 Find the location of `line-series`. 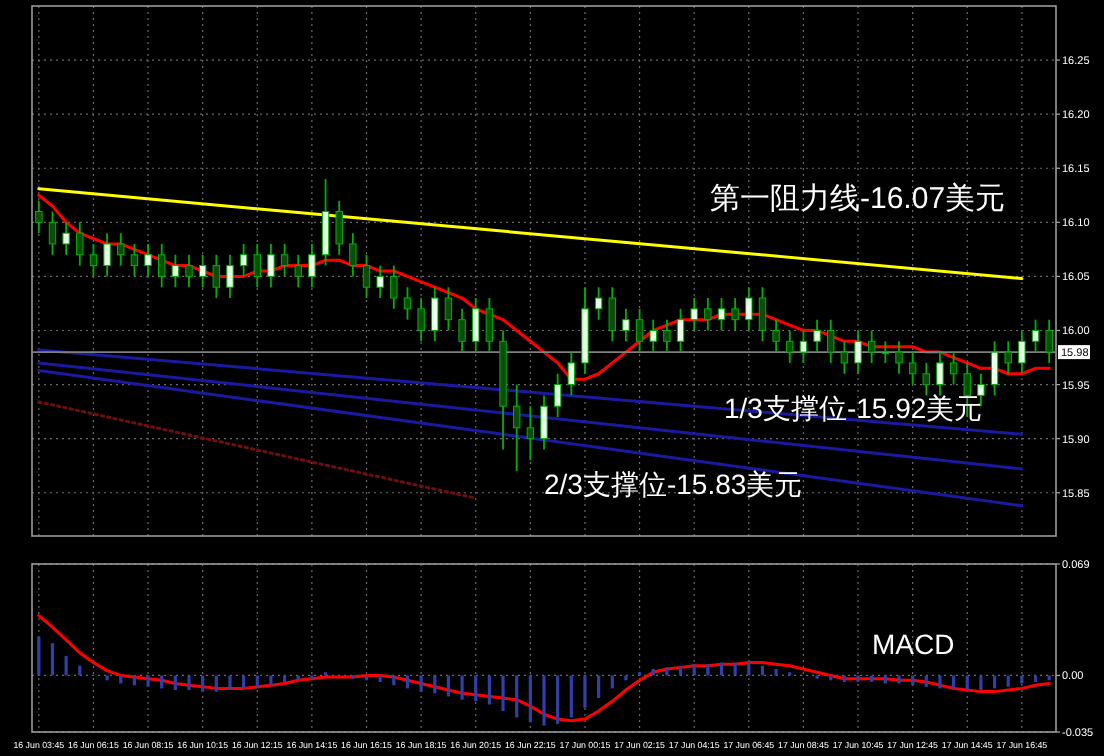

line-series is located at coordinates (544, 668).